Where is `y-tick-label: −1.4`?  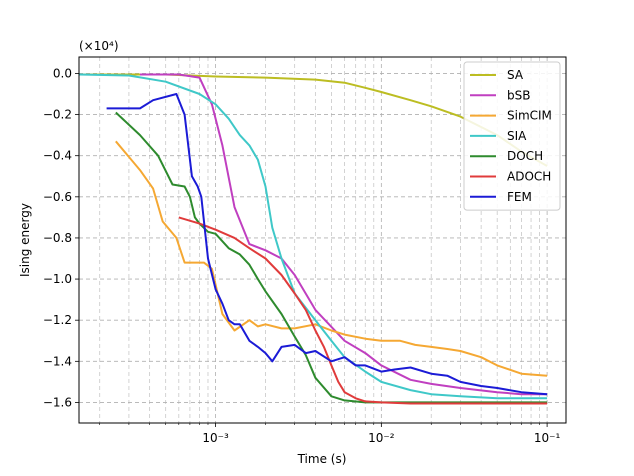
y-tick-label: −1.4 is located at coordinates (57, 361).